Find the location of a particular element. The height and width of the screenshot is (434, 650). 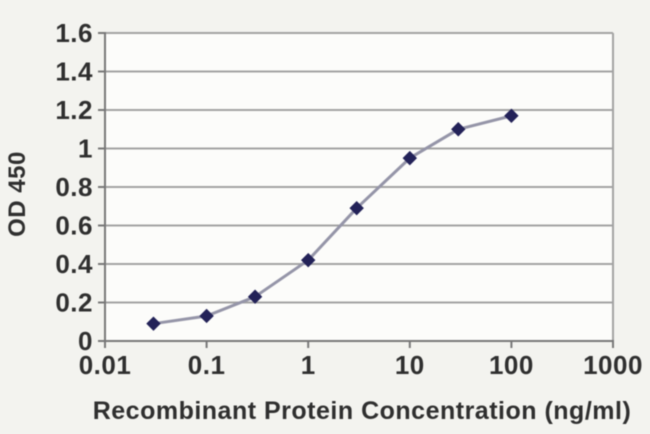

x-tick-label: 10 is located at coordinates (410, 365).